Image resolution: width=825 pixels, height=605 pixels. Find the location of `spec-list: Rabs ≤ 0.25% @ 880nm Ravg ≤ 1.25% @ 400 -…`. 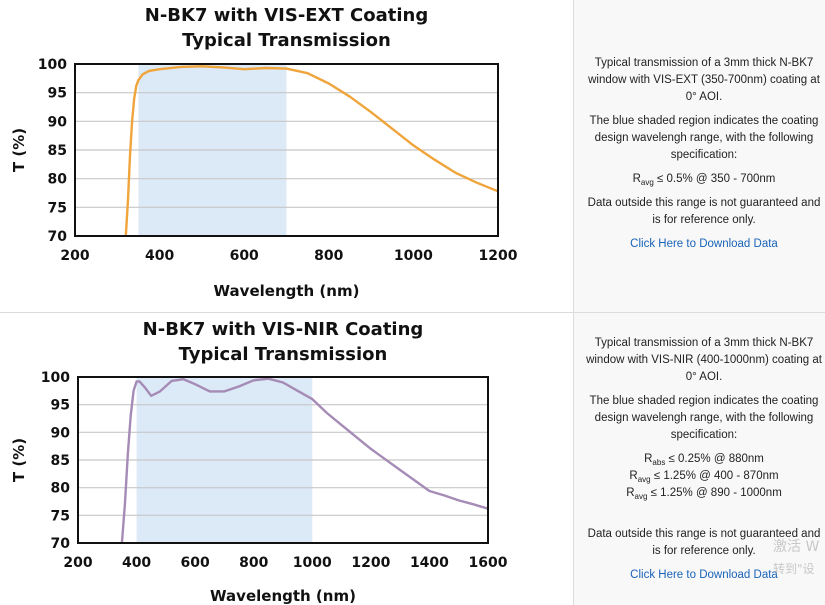

spec-list: Rabs ≤ 0.25% @ 880nm Ravg ≤ 1.25% @ 400 -… is located at coordinates (704, 476).